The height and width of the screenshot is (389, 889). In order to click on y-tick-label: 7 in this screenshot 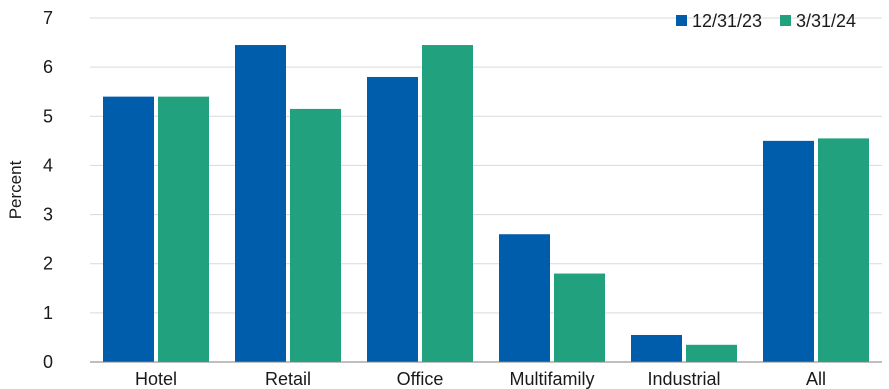, I will do `click(48, 18)`.